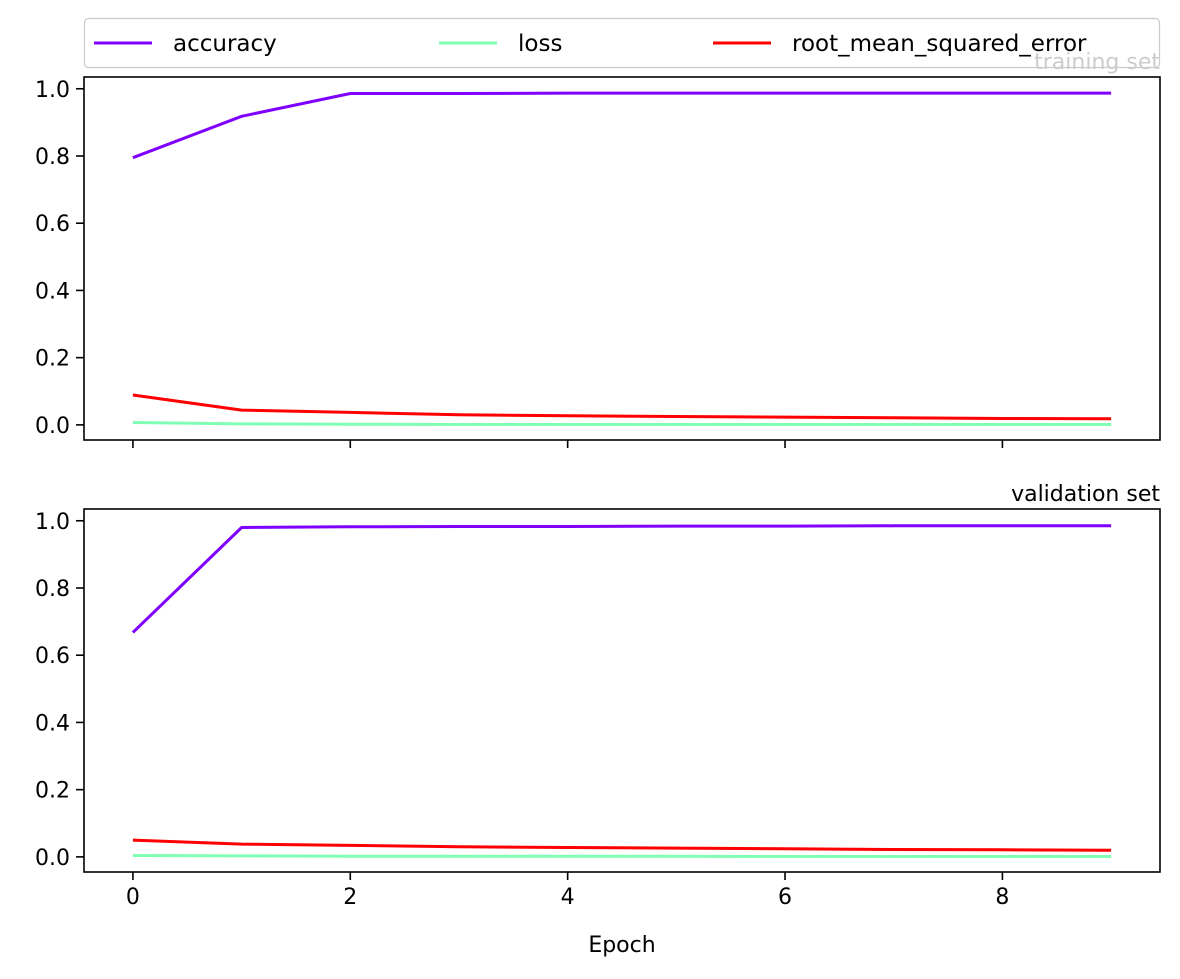  I want to click on x-tick-label: 8, so click(1002, 897).